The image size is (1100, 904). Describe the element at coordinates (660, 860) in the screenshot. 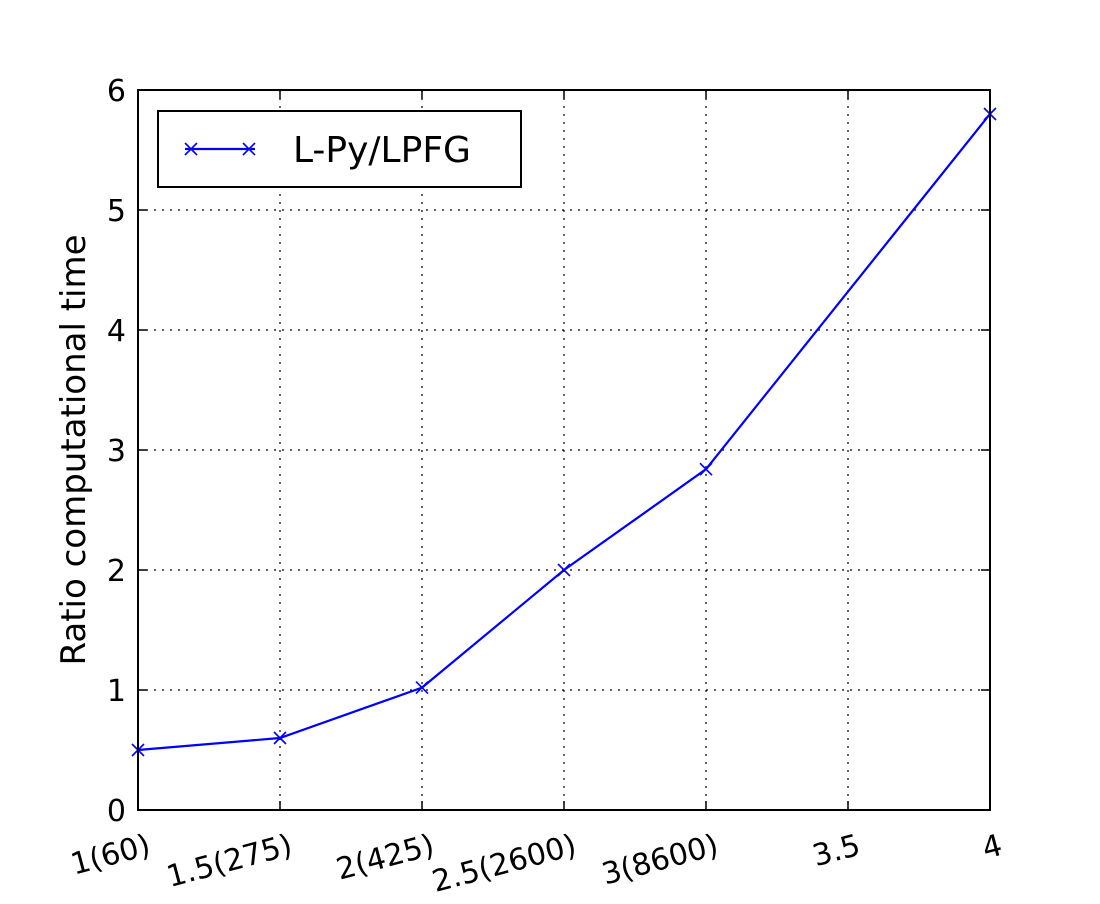

I see `x-tick-label: 3(8600)` at that location.